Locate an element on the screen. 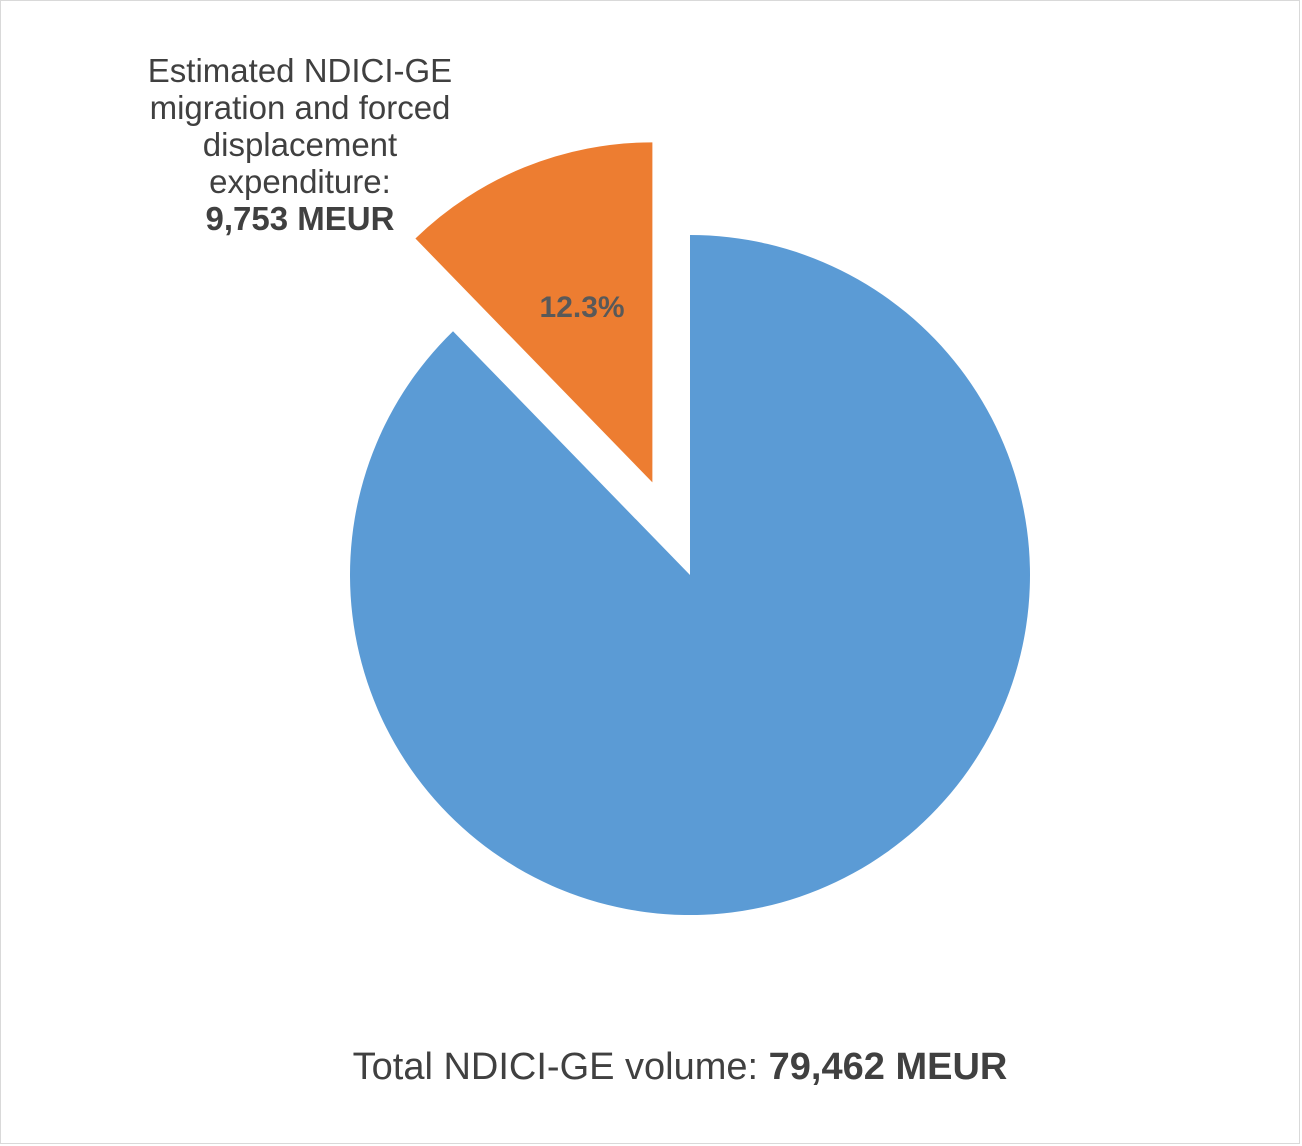 The height and width of the screenshot is (1146, 1302). total-volume-label: Total NDICI-GE volume: 79,462 MEUR is located at coordinates (651, 1067).